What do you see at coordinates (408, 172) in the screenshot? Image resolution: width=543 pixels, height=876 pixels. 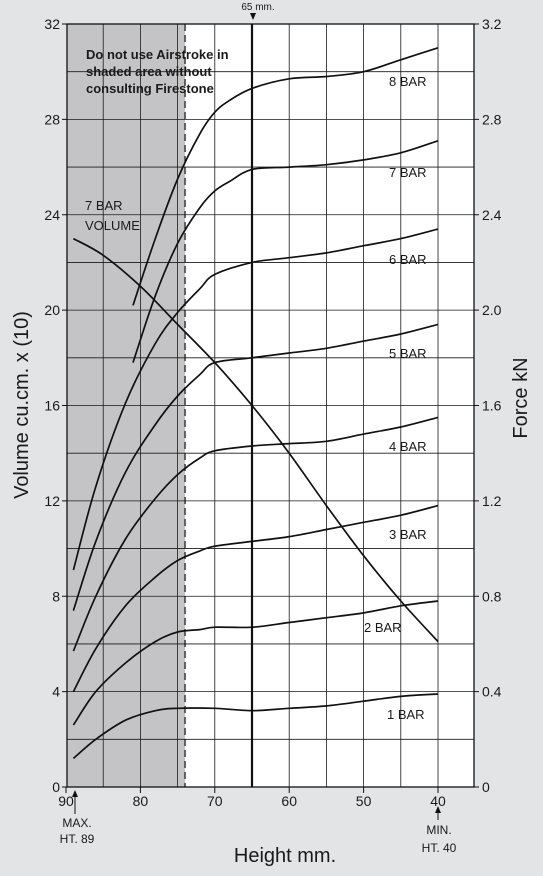 I see `series-label: 7 BAR` at bounding box center [408, 172].